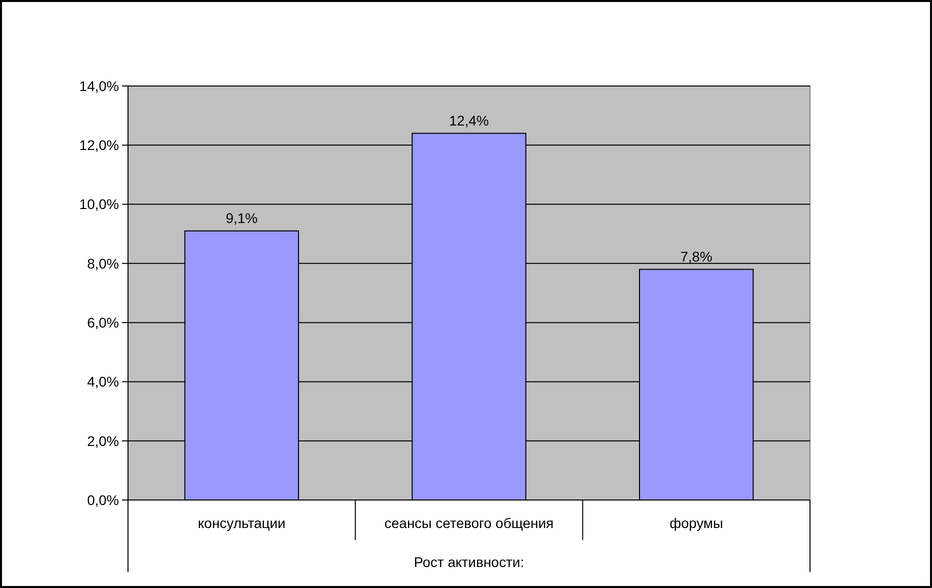  Describe the element at coordinates (242, 522) in the screenshot. I see `x-tick-label: консультации` at that location.